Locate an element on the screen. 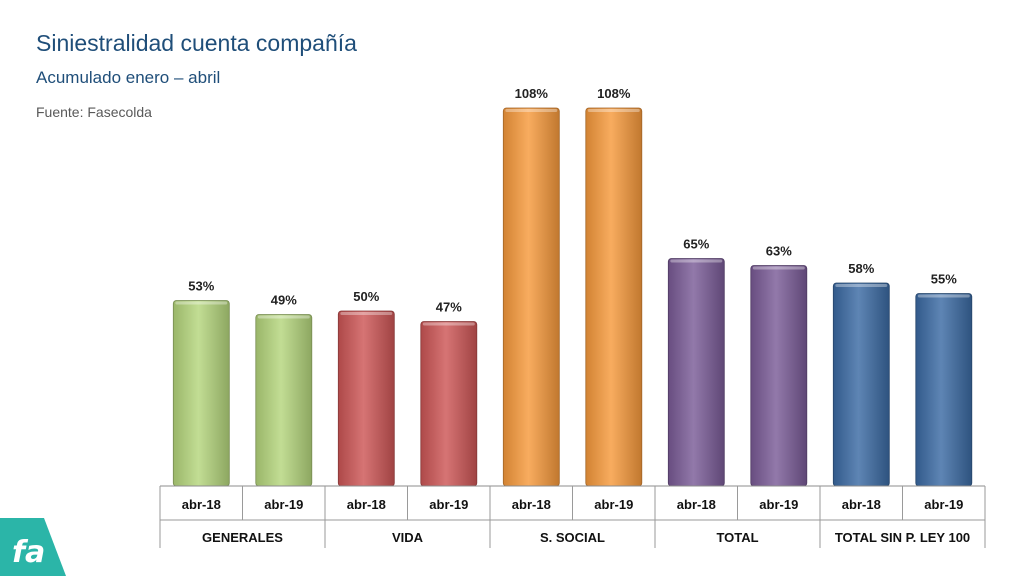  data-label: 49% is located at coordinates (284, 300).